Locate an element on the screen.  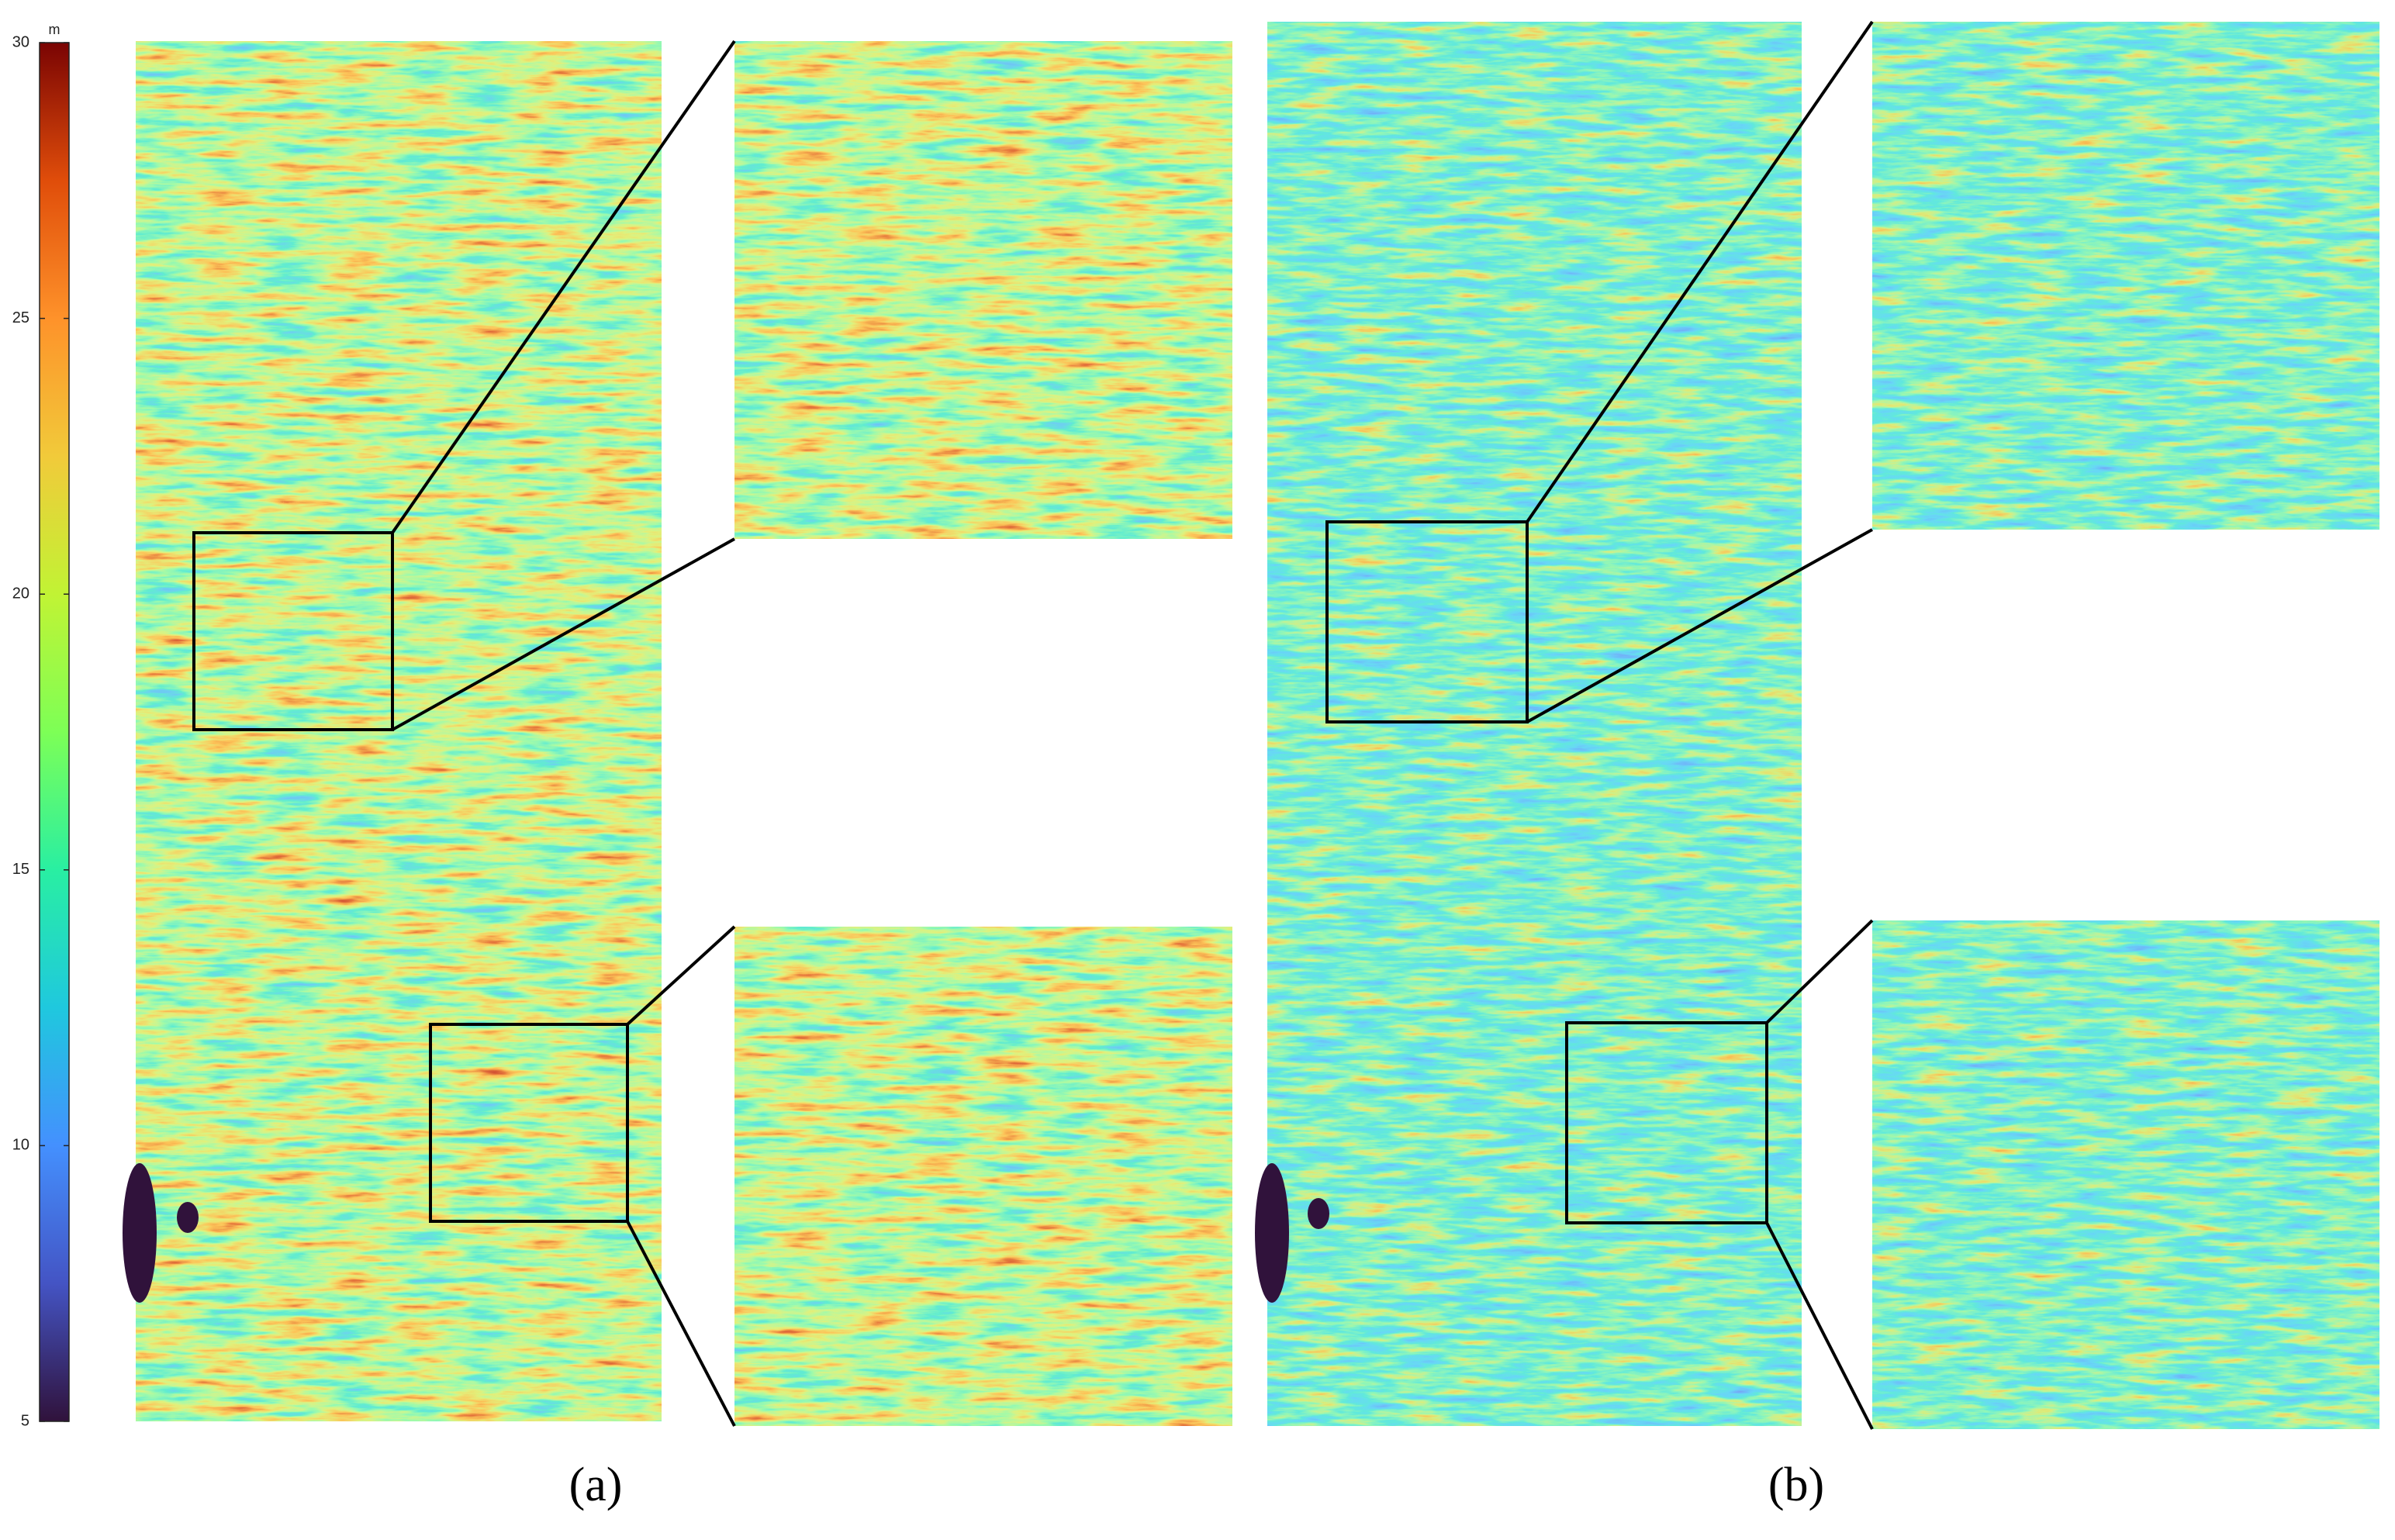
colorbar-unit: m is located at coordinates (54, 29).